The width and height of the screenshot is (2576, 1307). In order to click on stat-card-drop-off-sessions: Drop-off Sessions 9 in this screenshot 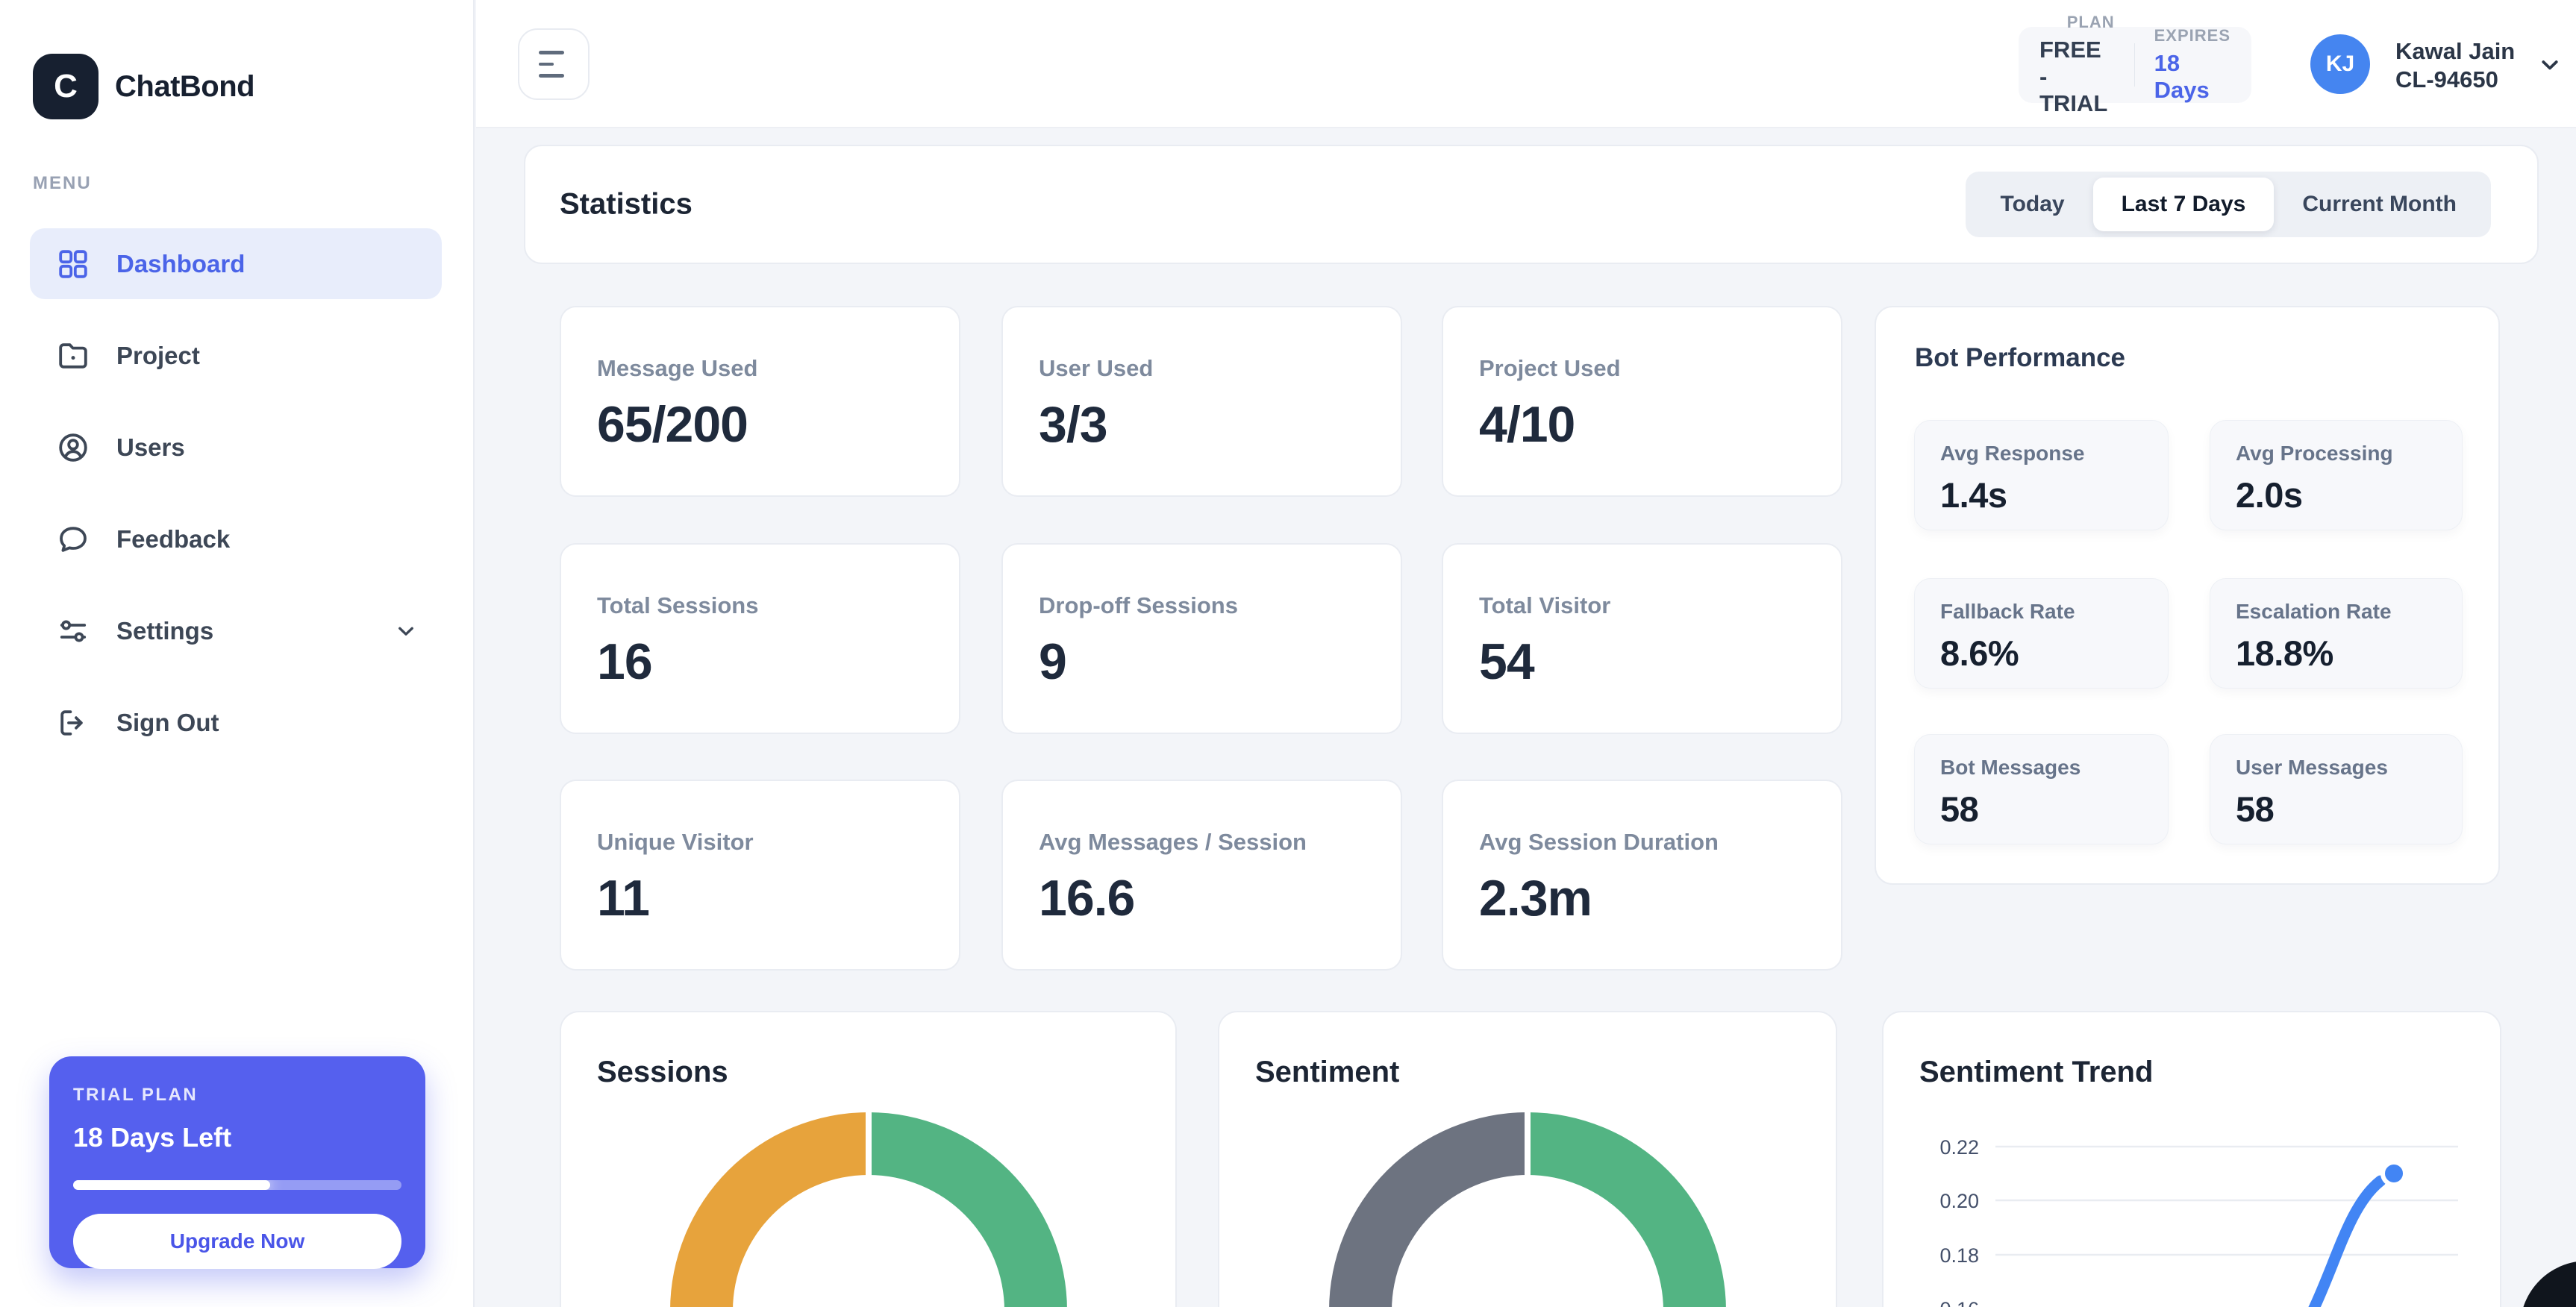, I will do `click(1201, 638)`.